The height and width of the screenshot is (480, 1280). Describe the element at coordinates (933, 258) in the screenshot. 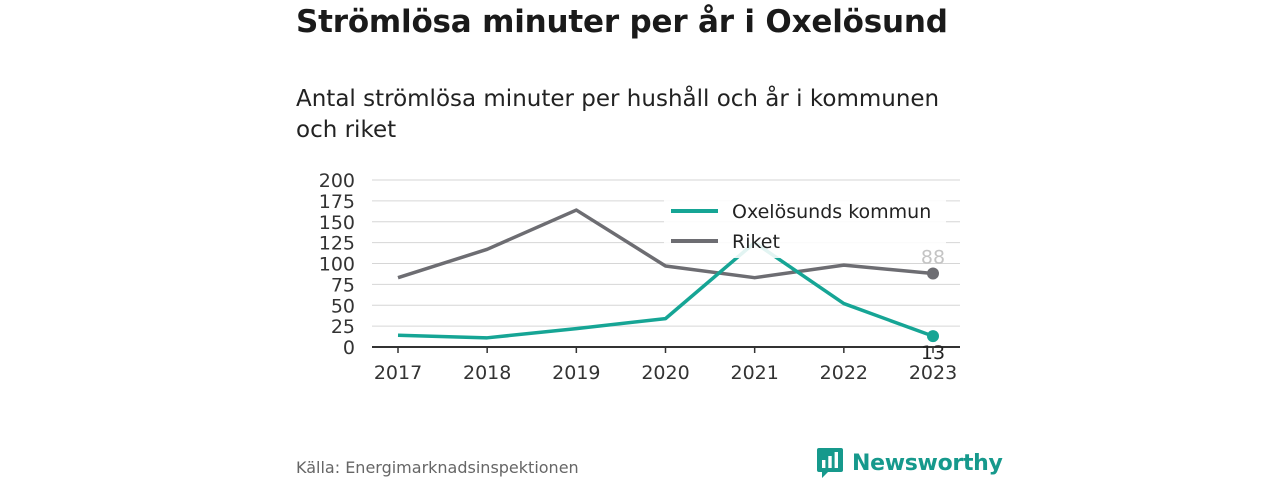

I see `end-value-label: 88` at that location.